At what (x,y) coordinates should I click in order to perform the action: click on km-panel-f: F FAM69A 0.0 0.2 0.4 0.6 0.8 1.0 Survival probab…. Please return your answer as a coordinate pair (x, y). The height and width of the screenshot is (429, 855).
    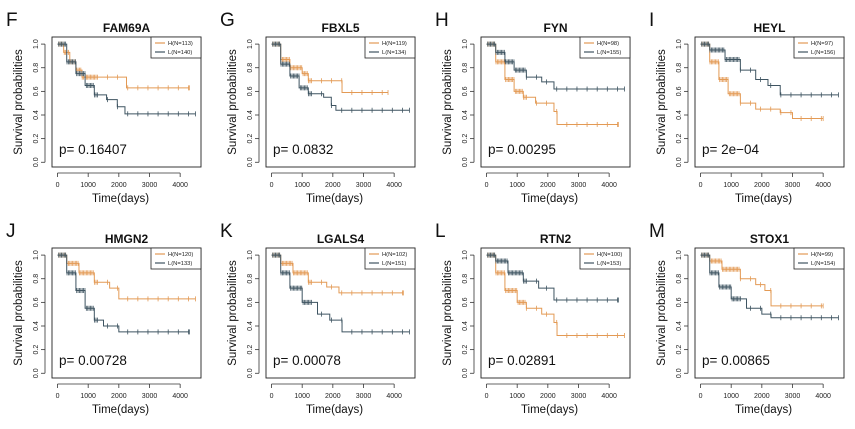
    Looking at the image, I should click on (104, 107).